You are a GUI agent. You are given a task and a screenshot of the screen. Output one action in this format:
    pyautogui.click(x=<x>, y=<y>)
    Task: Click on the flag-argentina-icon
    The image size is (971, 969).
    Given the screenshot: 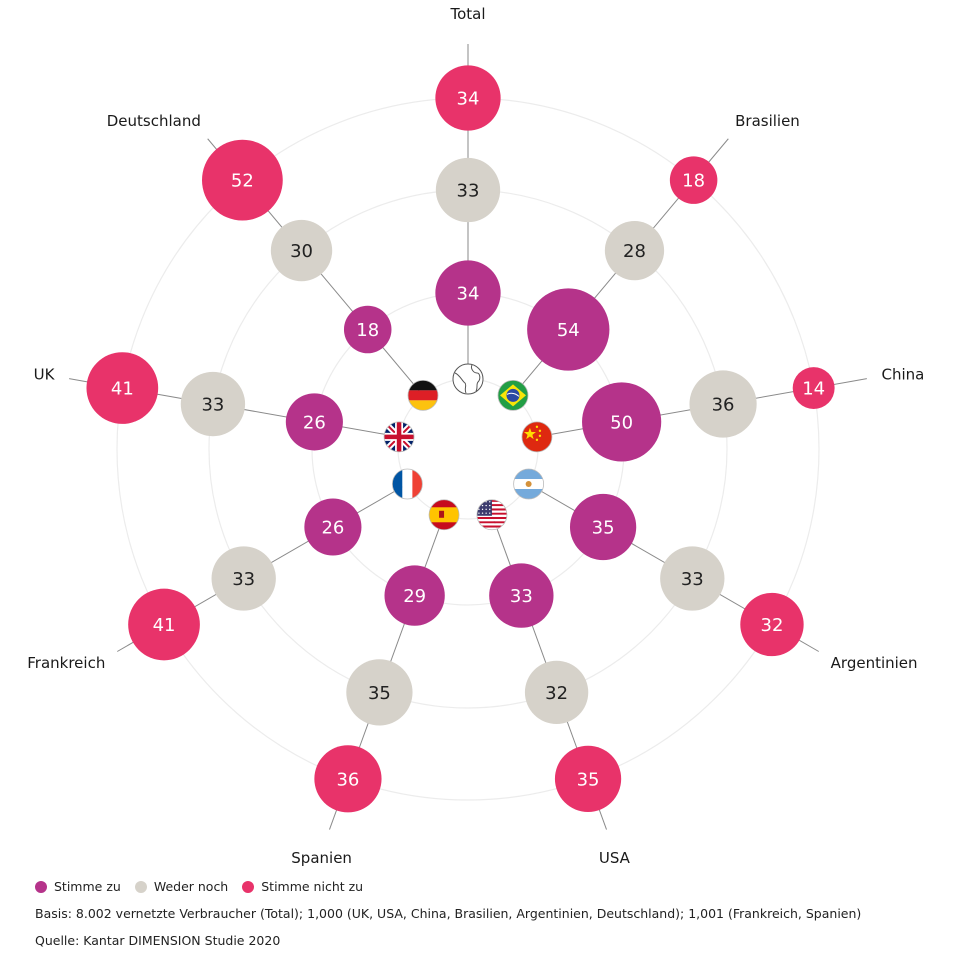 What is the action you would take?
    pyautogui.click(x=529, y=484)
    